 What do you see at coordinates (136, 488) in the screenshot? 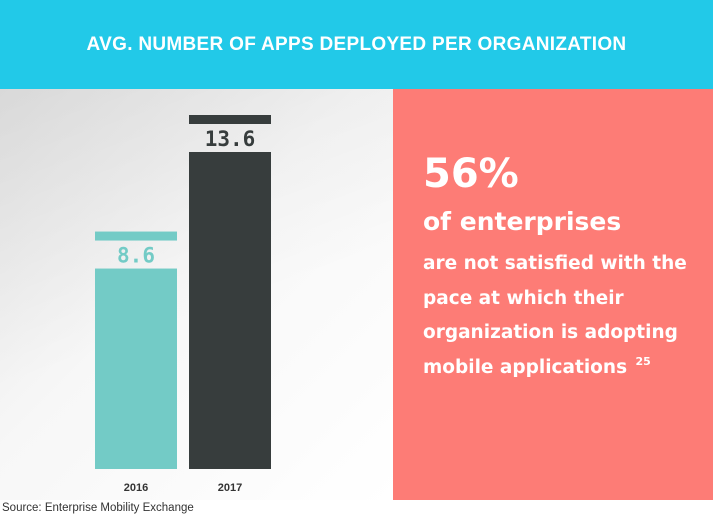
I see `x-tick-label: 2016` at bounding box center [136, 488].